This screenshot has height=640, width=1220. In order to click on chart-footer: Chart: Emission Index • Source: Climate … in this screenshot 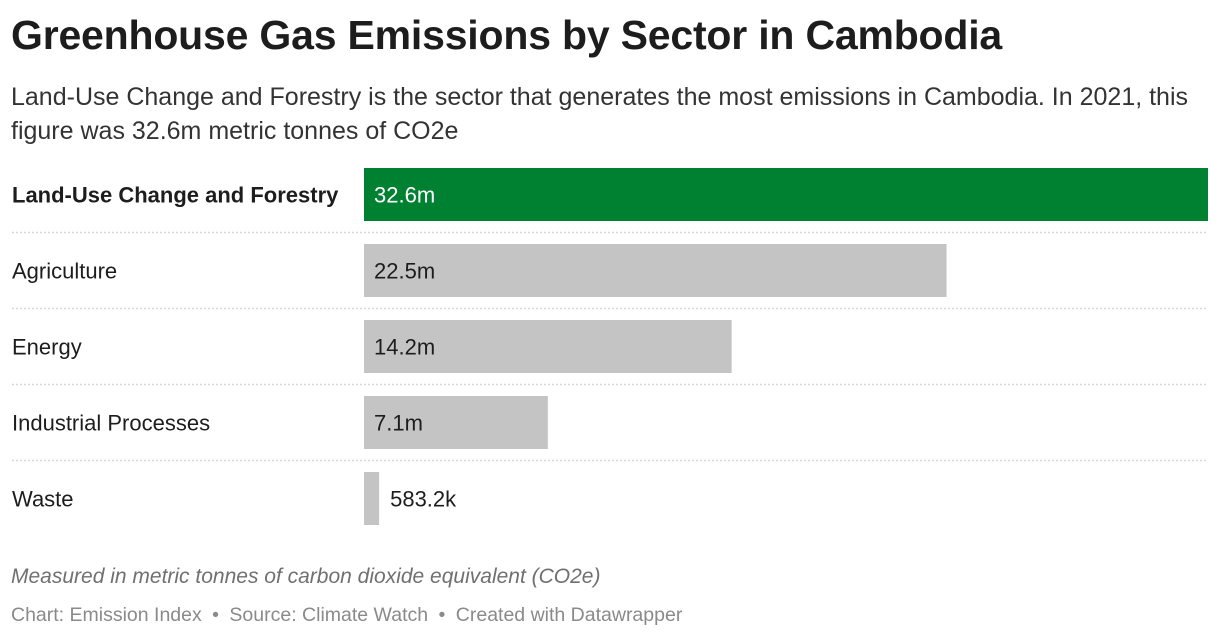, I will do `click(346, 615)`.